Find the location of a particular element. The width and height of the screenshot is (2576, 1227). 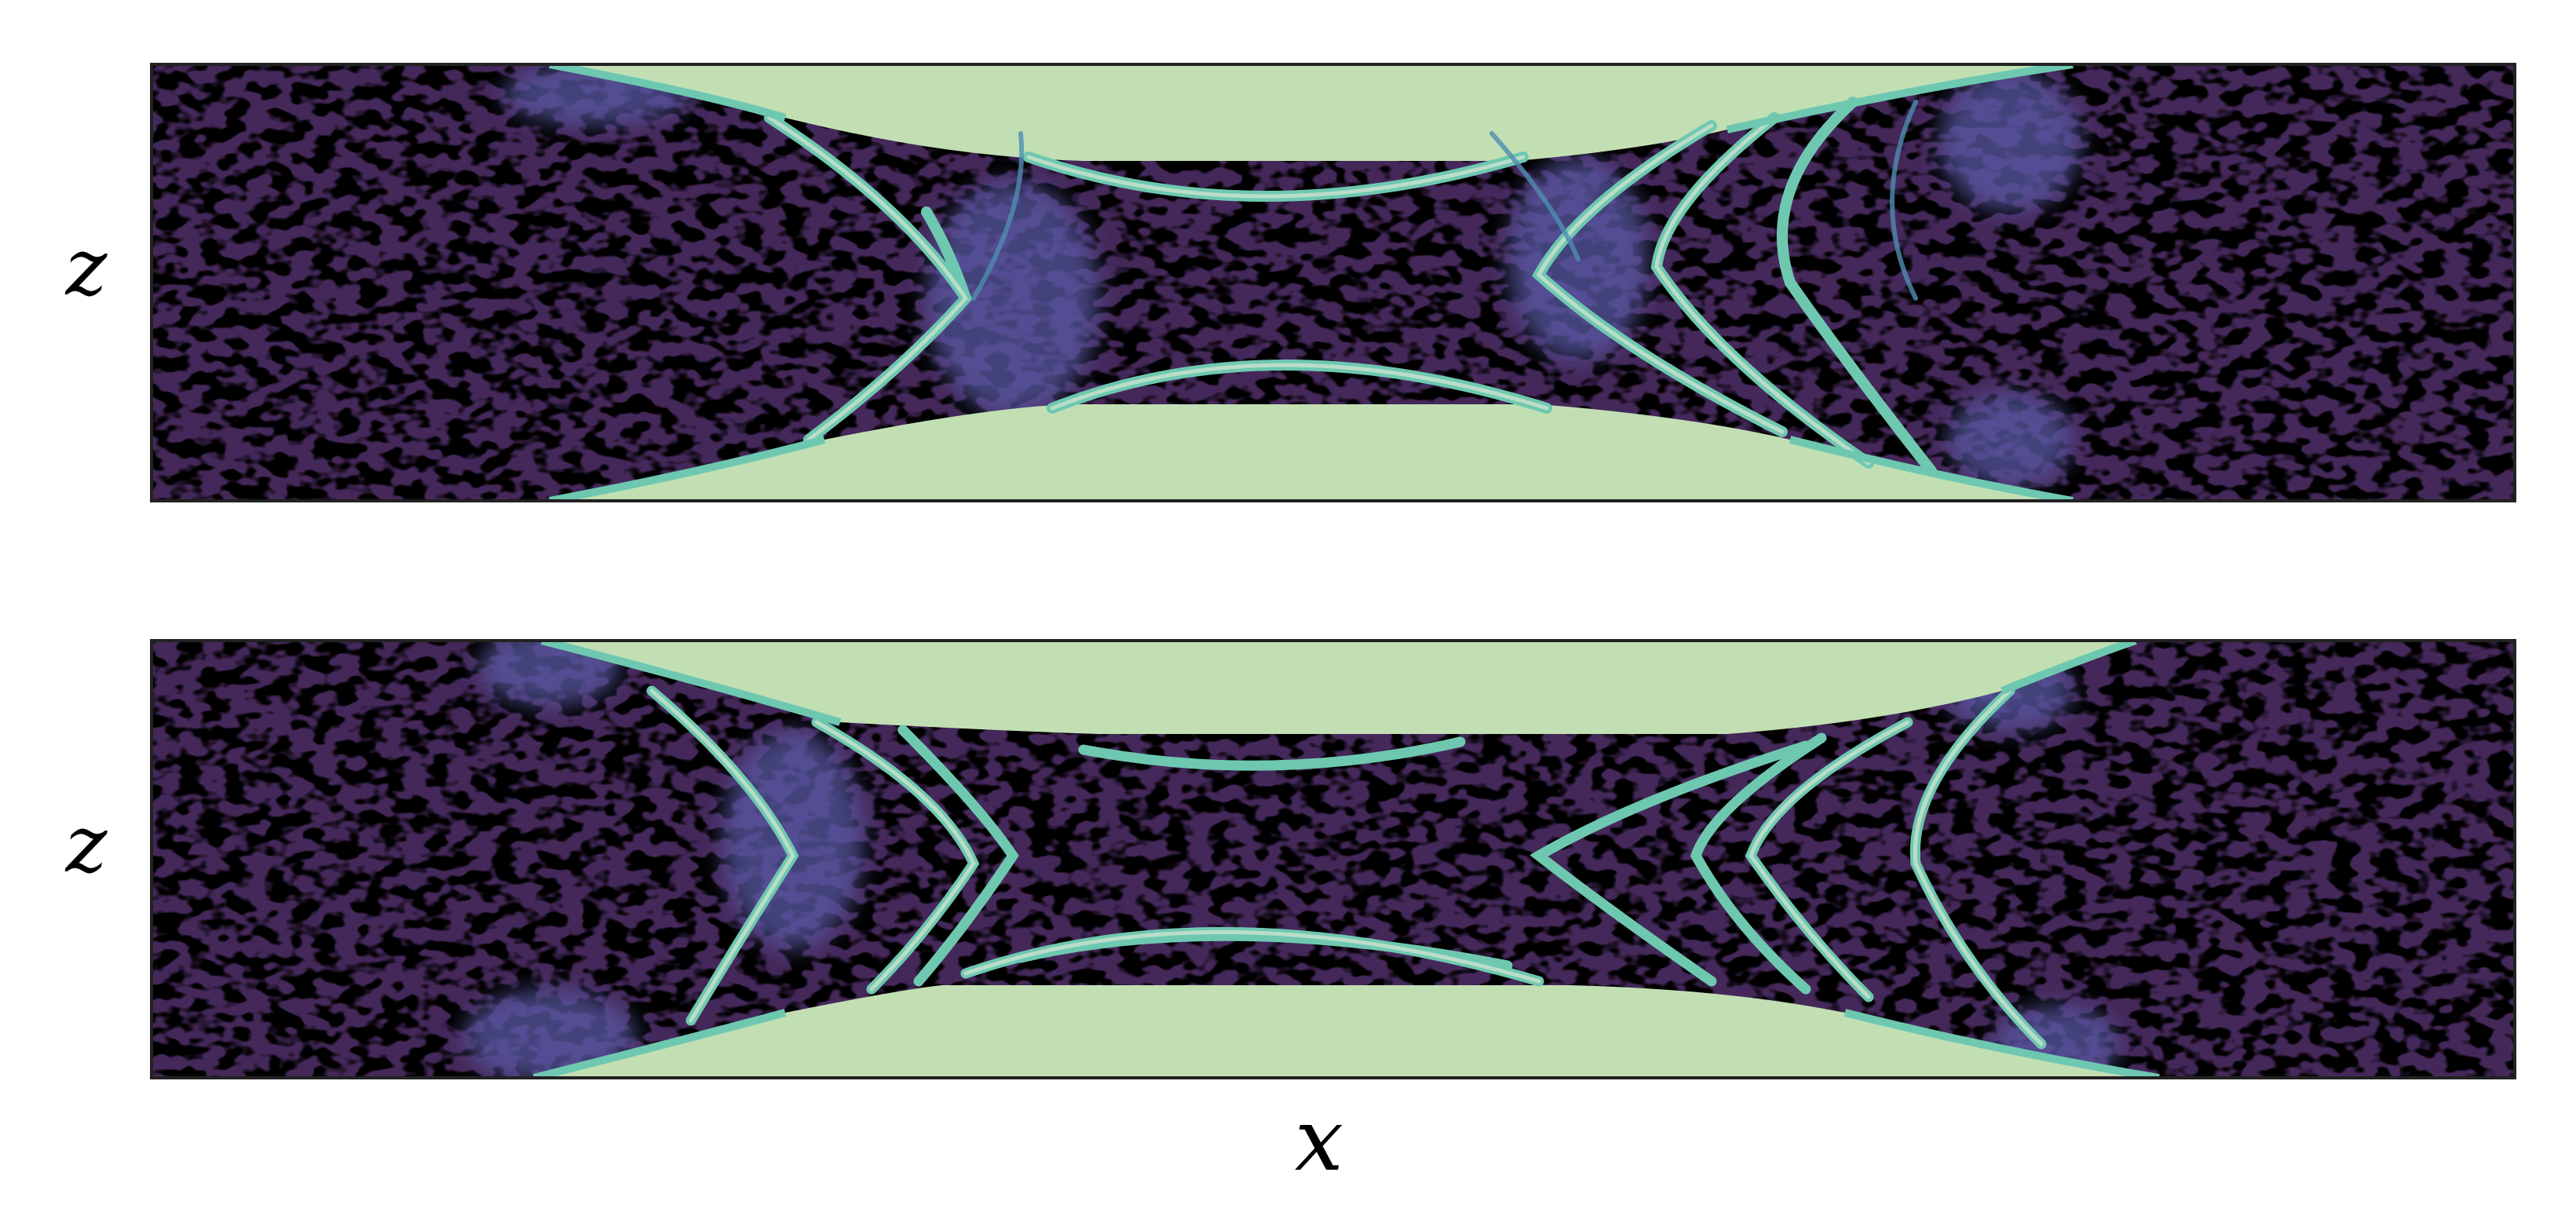

saturated-region-bottom-upper is located at coordinates (1339, 687).